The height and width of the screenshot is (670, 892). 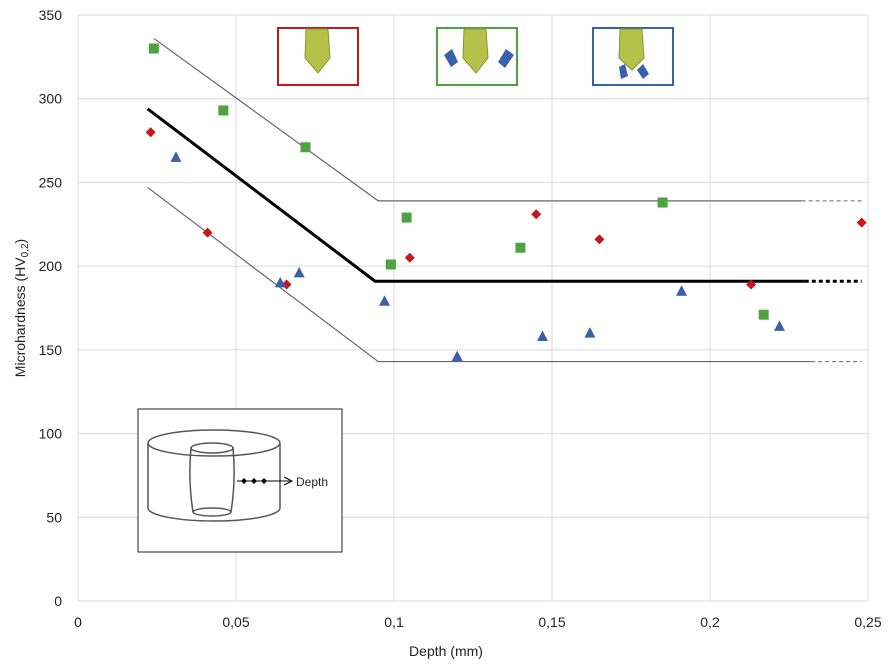 I want to click on x-tick-label: 0,1, so click(x=394, y=622).